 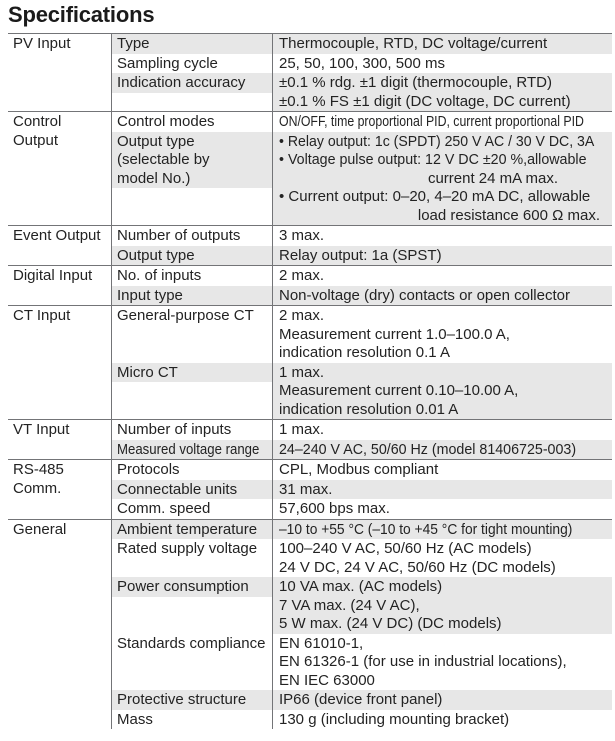 I want to click on value-text: ±0.1 % rdg. ±1 digit (thermocouple, RTD), so click(x=415, y=82).